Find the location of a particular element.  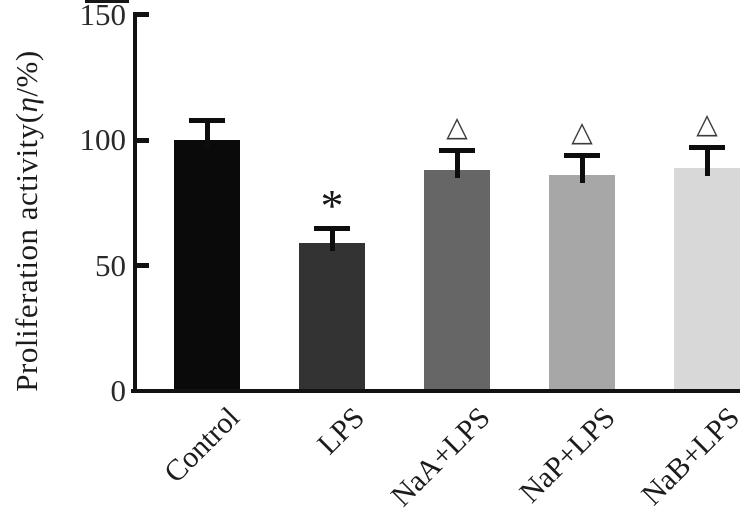

y-tick-label: 50 is located at coordinates (110, 265).